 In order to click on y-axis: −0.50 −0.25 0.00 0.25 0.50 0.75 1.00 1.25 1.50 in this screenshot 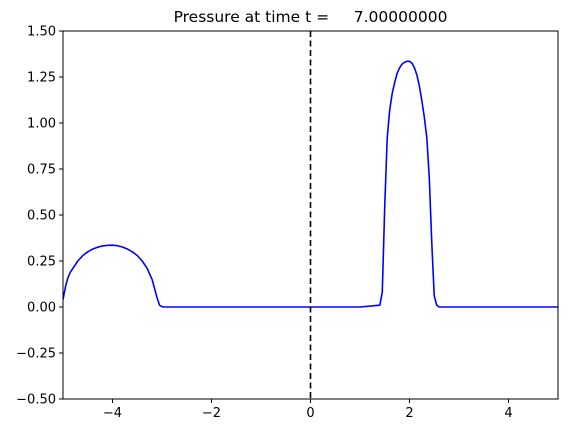, I will do `click(39, 216)`.